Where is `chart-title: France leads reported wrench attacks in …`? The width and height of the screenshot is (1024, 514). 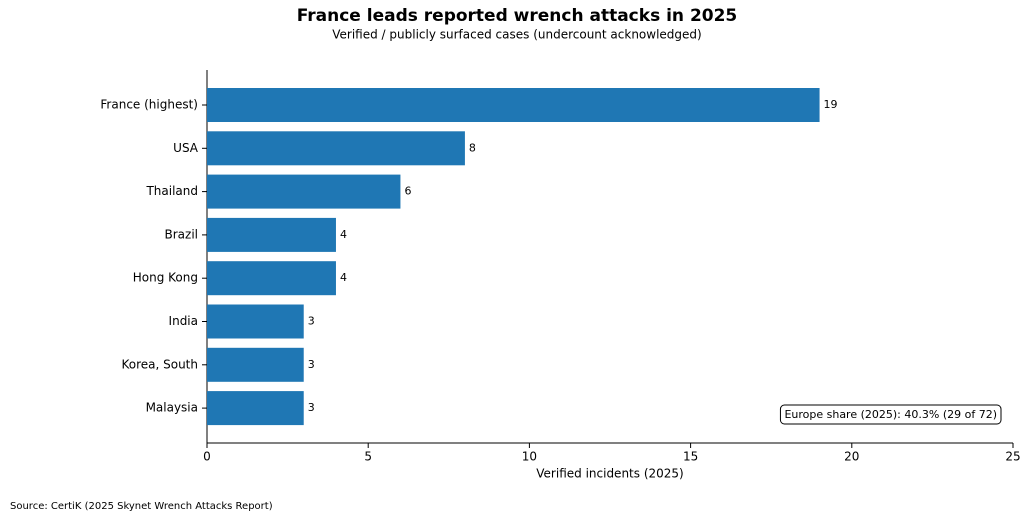 chart-title: France leads reported wrench attacks in … is located at coordinates (517, 16).